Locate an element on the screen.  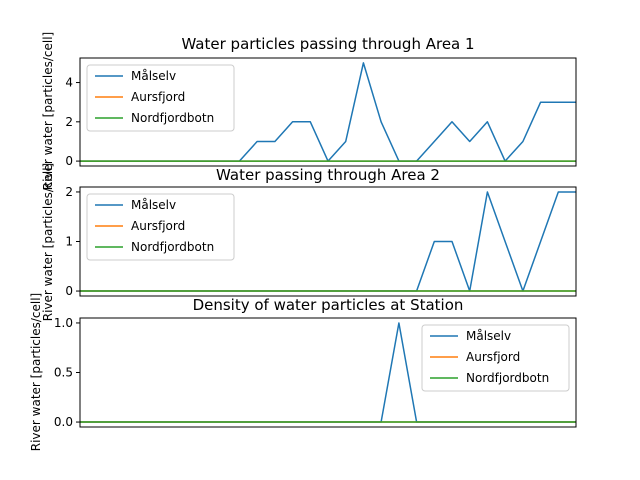
panel-2-ytick-label: 1 is located at coordinates (69, 242).